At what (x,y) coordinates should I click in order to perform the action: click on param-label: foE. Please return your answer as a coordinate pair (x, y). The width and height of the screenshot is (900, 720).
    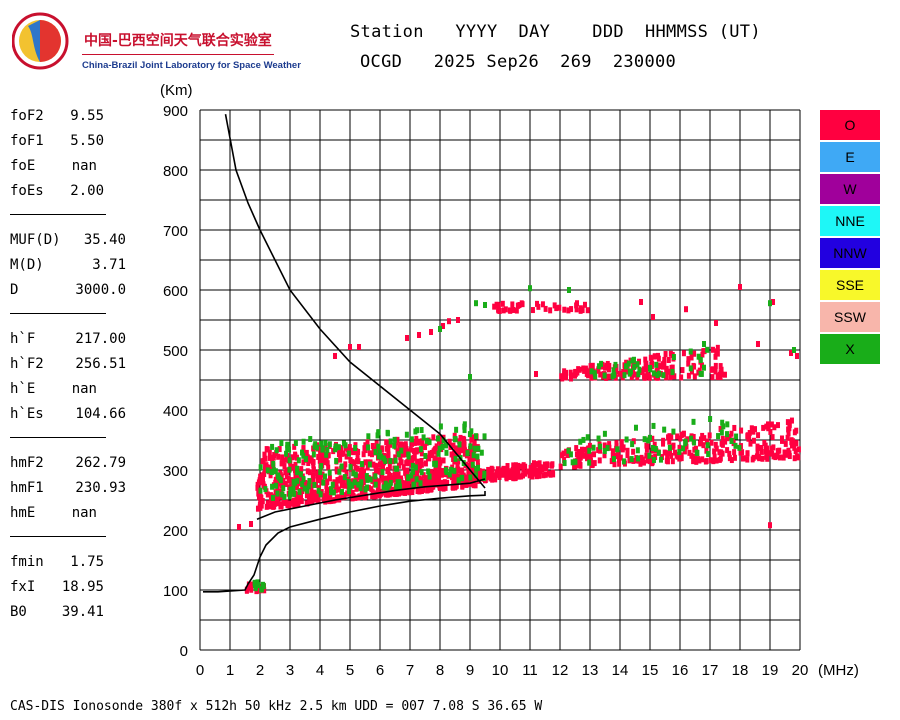
    Looking at the image, I should click on (23, 166).